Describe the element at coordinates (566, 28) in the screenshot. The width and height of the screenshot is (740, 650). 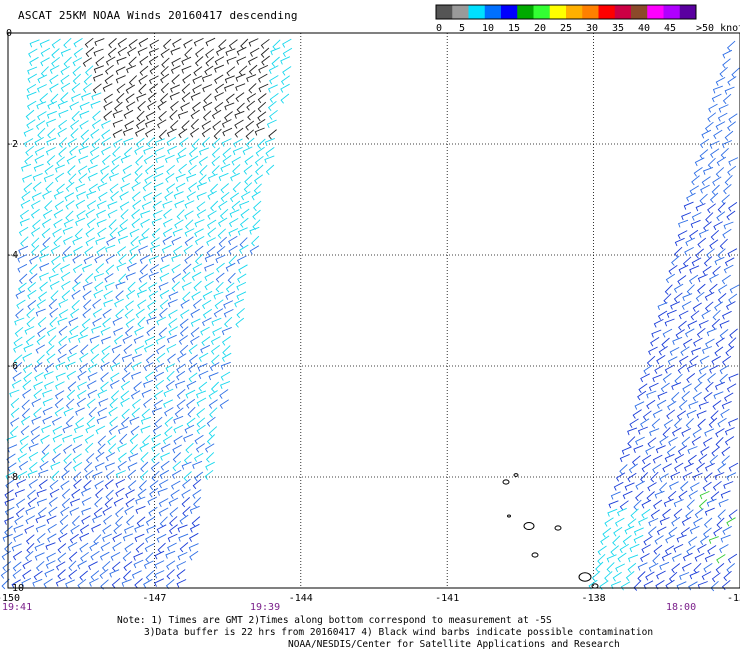
I see `colorbar-label: 25` at that location.